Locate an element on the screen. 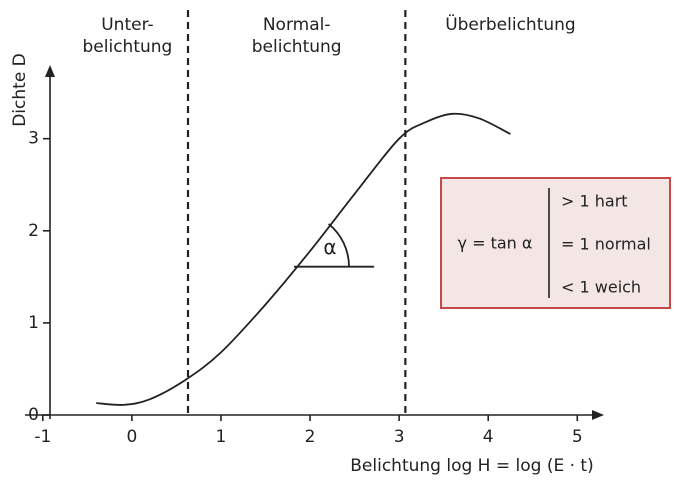 The width and height of the screenshot is (674, 484). x-axis-arrow is located at coordinates (598, 415).